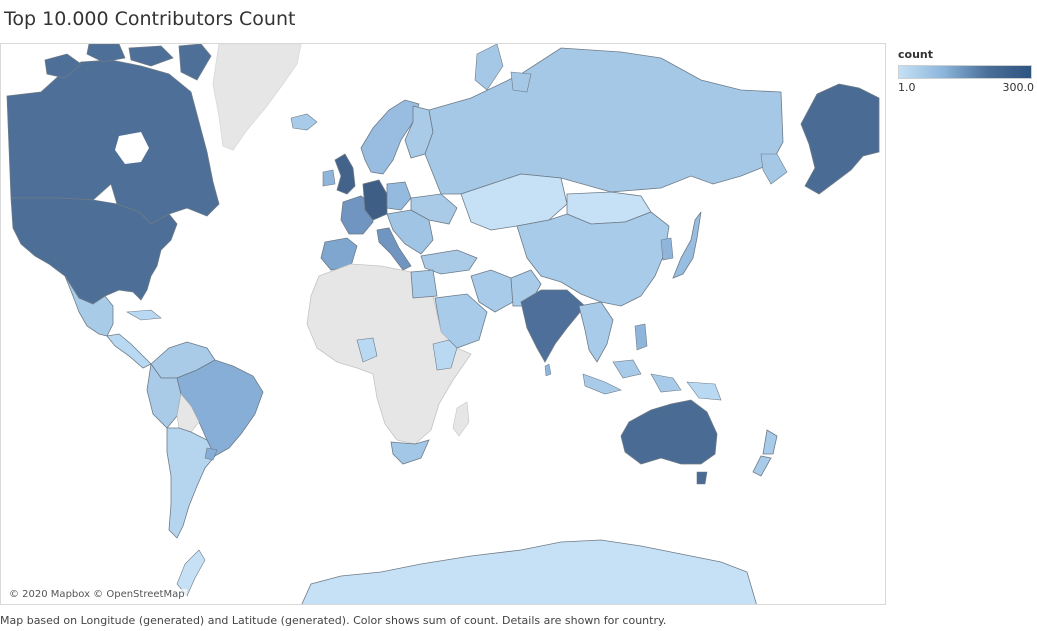  I want to click on map-title: Top 10.000 Contributors Count, so click(150, 19).